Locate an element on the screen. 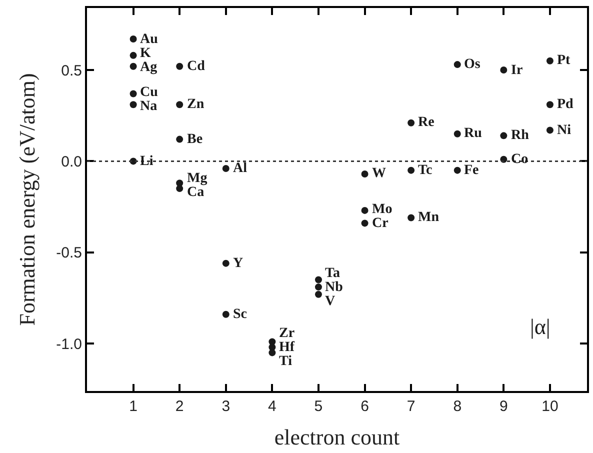 The image size is (593, 453). annotation: Rh is located at coordinates (520, 135).